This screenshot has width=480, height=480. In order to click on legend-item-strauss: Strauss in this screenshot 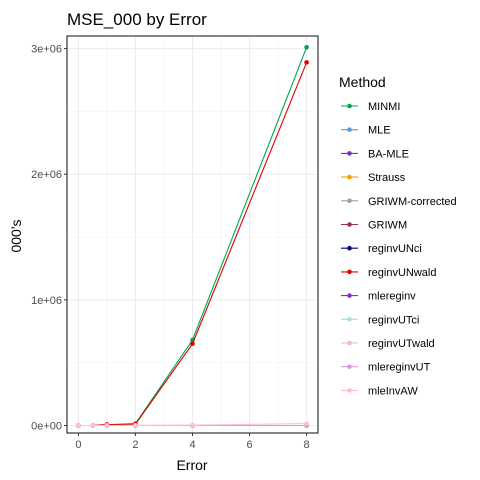, I will do `click(373, 178)`.